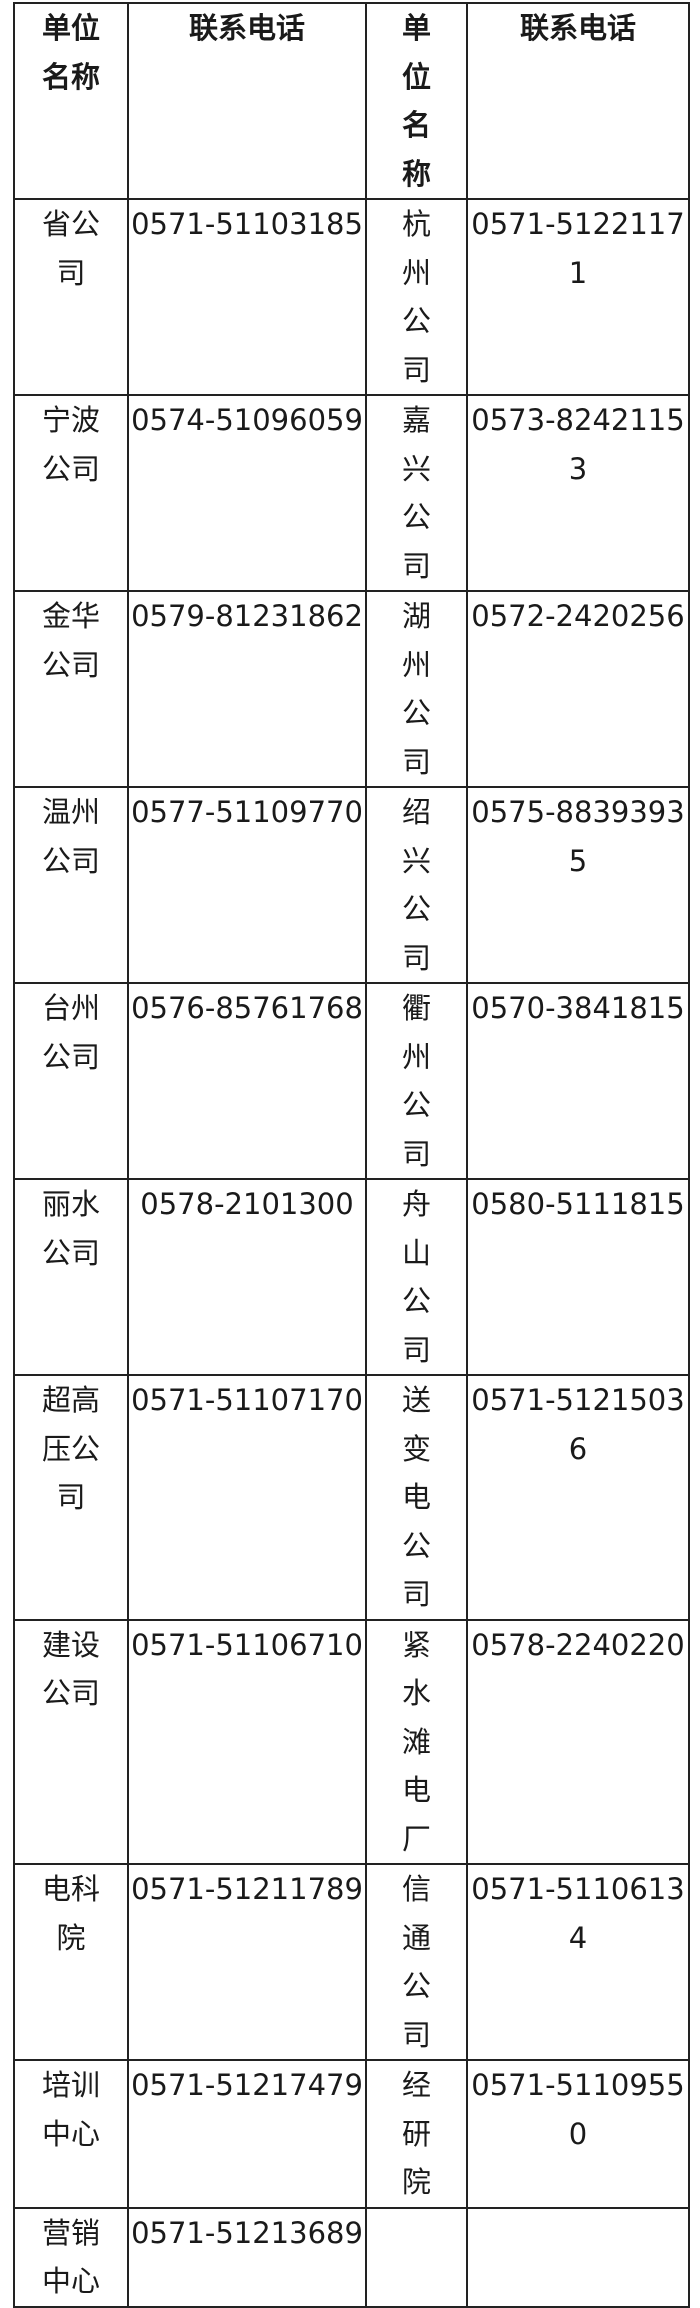 This screenshot has width=700, height=2308. I want to click on phone-cell: 0571-51106710, so click(247, 1741).